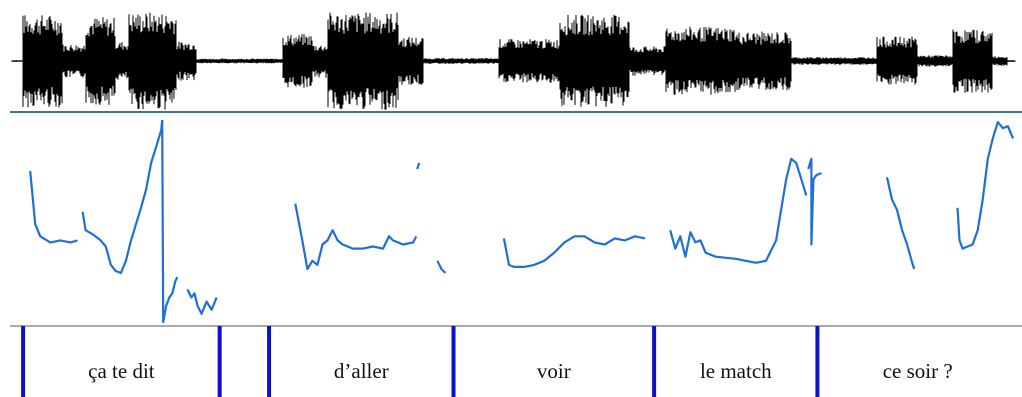  What do you see at coordinates (121, 371) in the screenshot?
I see `word-label-1: ça te dit` at bounding box center [121, 371].